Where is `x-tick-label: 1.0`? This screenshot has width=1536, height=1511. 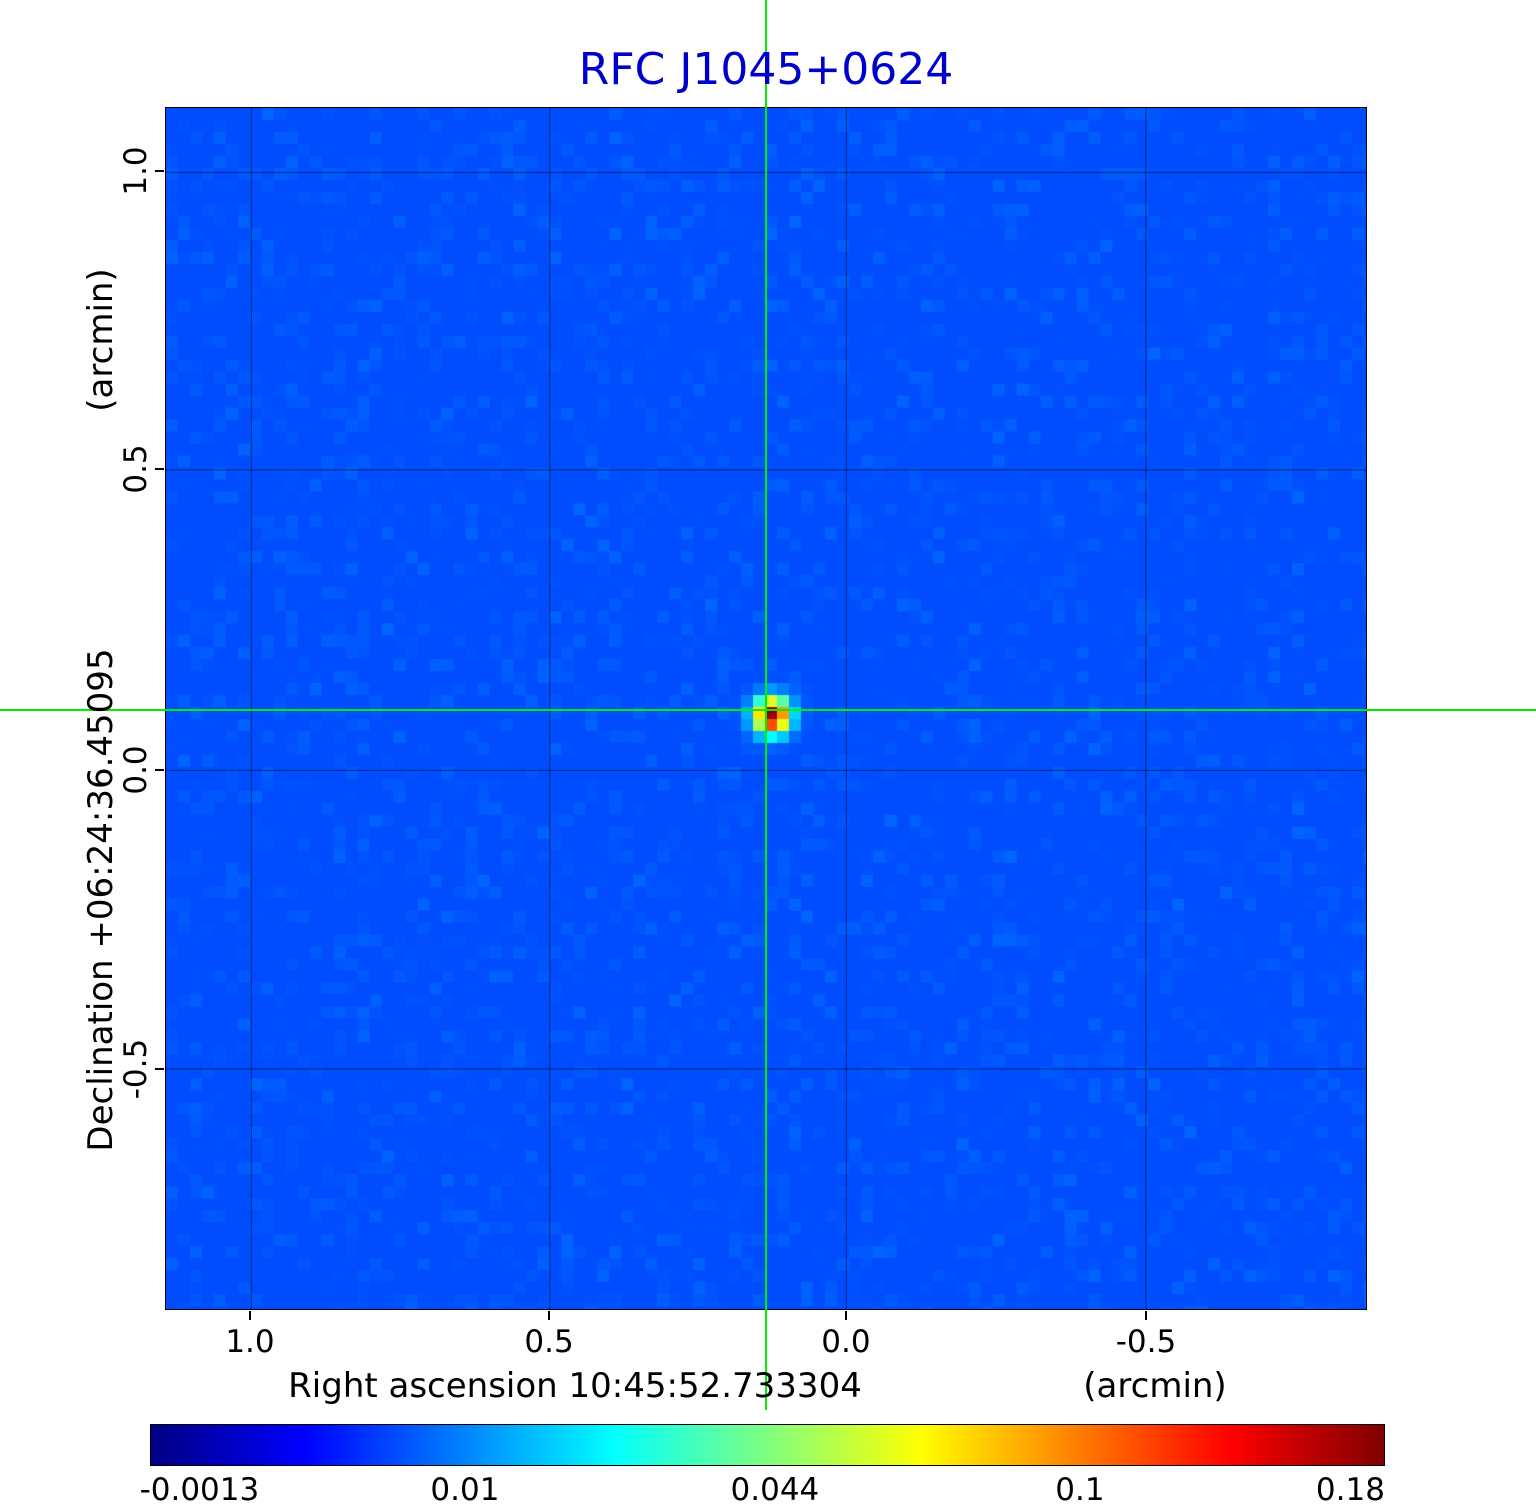 x-tick-label: 1.0 is located at coordinates (250, 1342).